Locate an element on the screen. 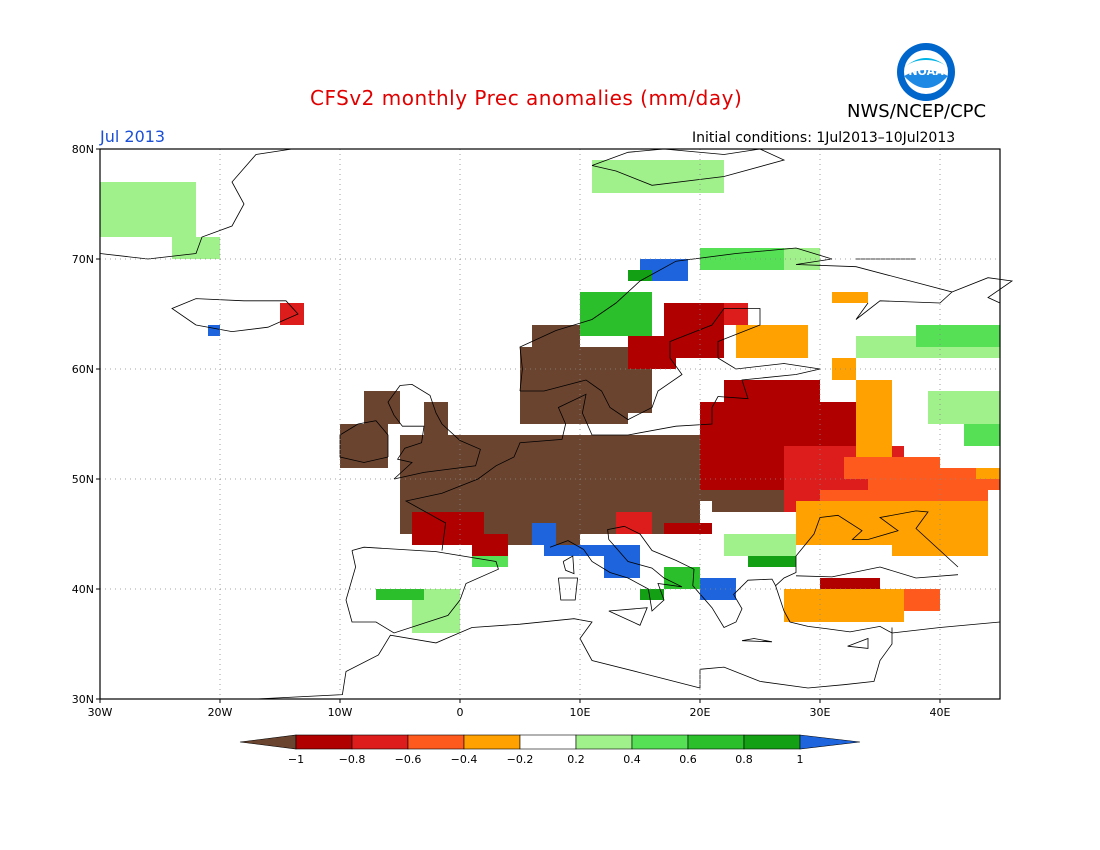  initial-conditions-label: Initial conditions: 1Jul2013–10Jul2013 is located at coordinates (824, 138).